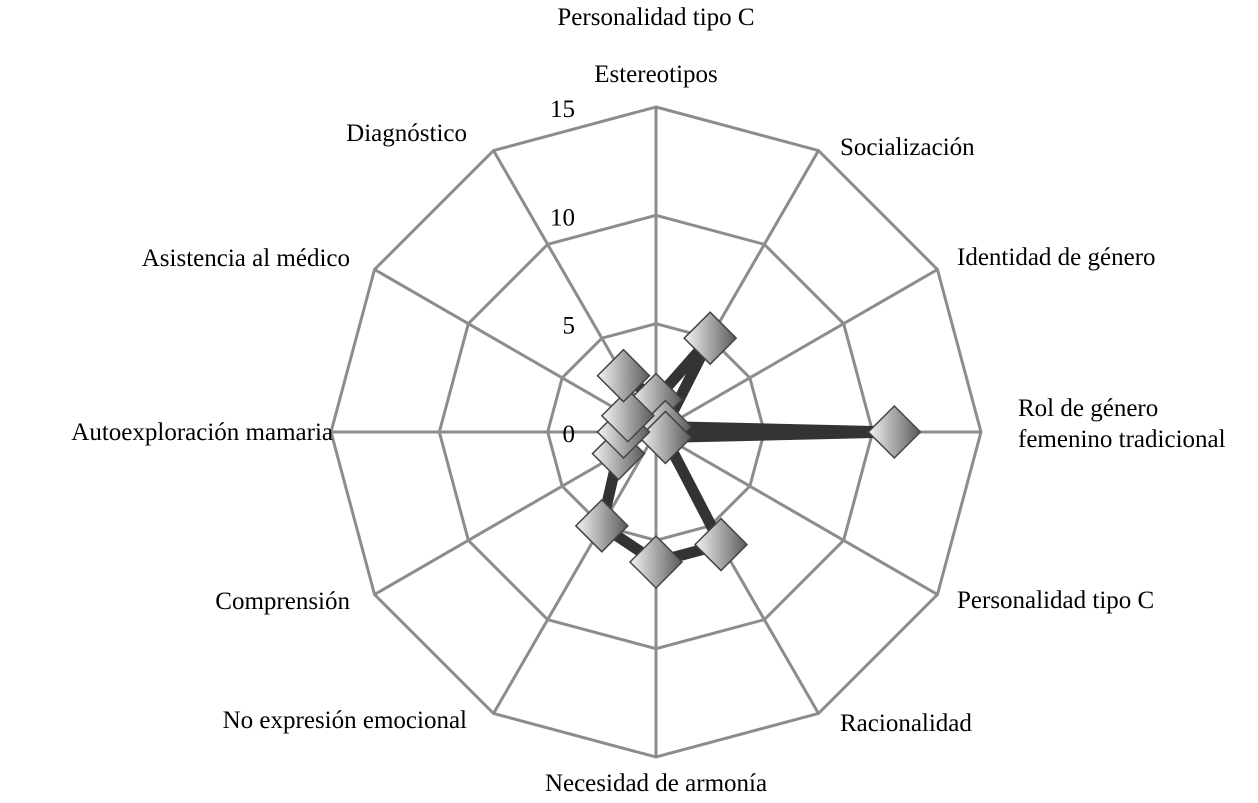 The height and width of the screenshot is (803, 1258). Describe the element at coordinates (406, 133) in the screenshot. I see `category-label: Diagnóstico` at that location.